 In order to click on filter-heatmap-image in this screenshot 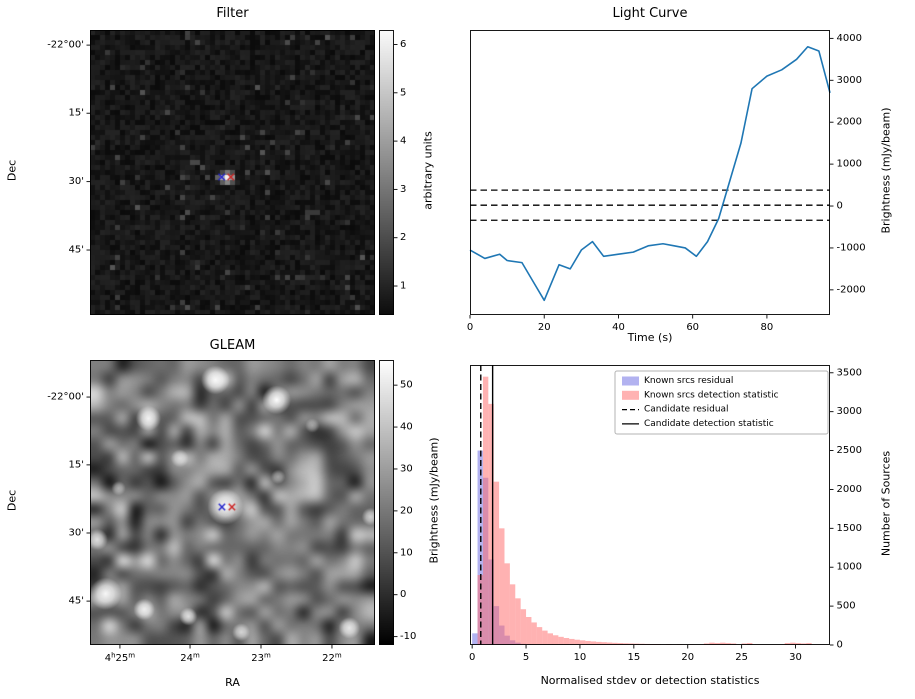, I will do `click(232, 172)`.